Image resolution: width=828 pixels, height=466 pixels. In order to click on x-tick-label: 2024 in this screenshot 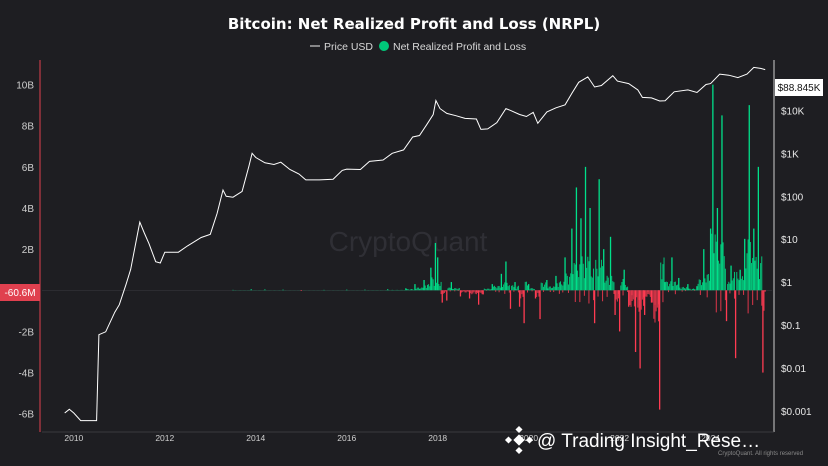, I will do `click(710, 438)`.